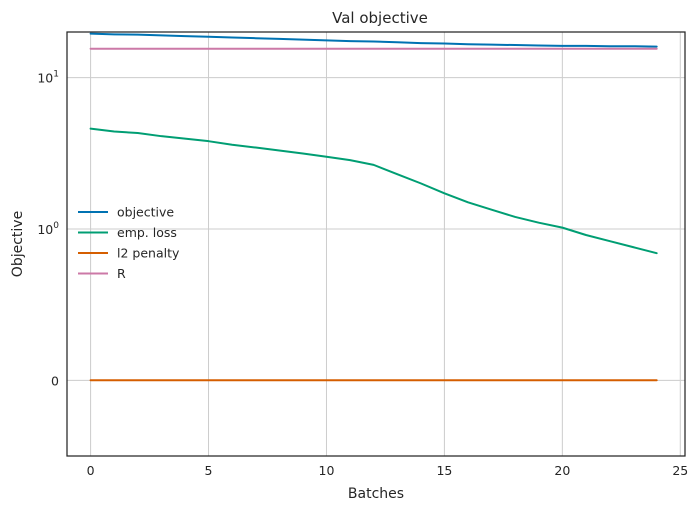  I want to click on x-tick-label: 20, so click(562, 470).